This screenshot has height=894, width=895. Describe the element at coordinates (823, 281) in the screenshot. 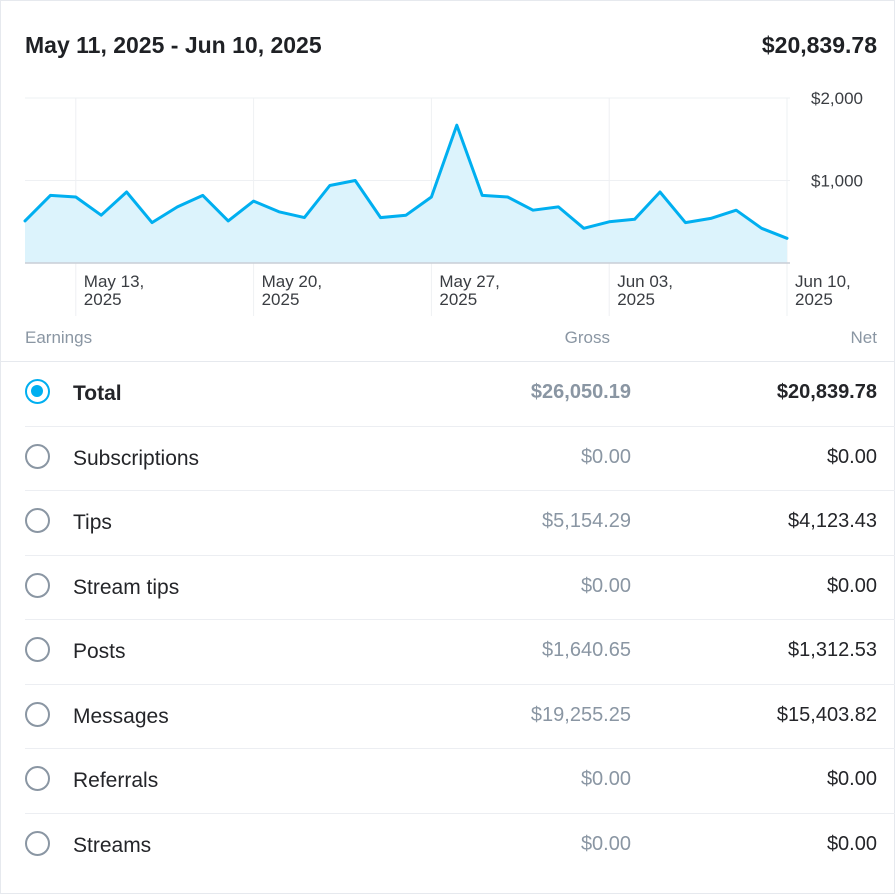

I see `x-tick-label: Jun 10,` at that location.